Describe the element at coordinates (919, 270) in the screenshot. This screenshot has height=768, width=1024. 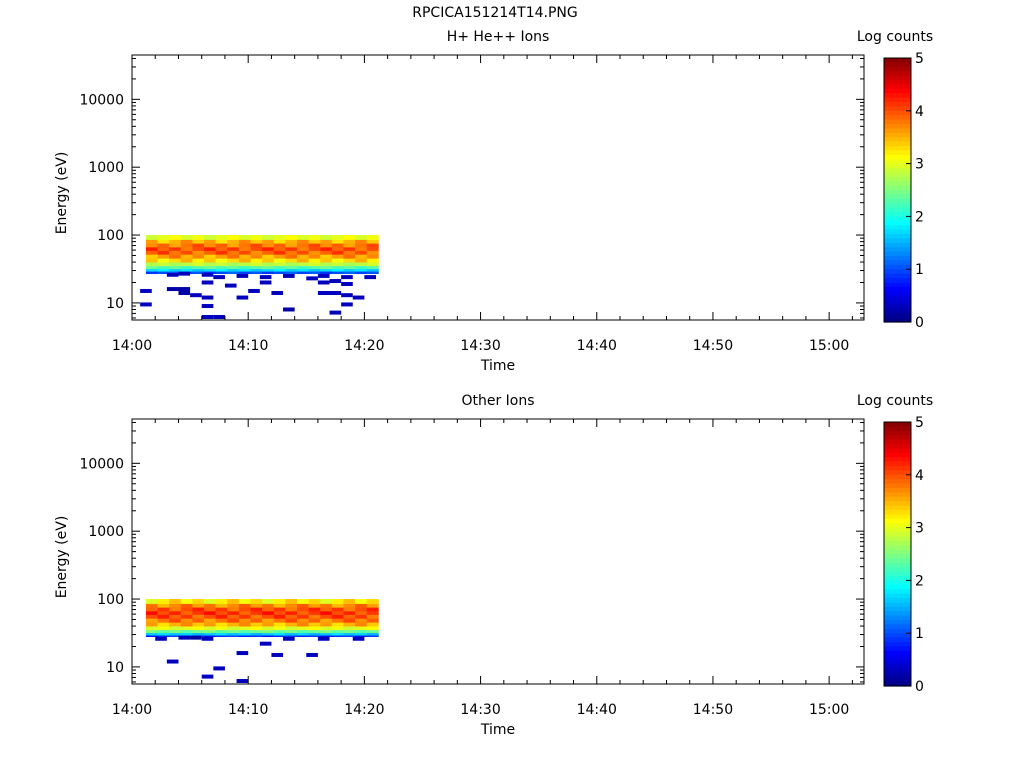
I see `colorbar-tick-label: 1` at that location.